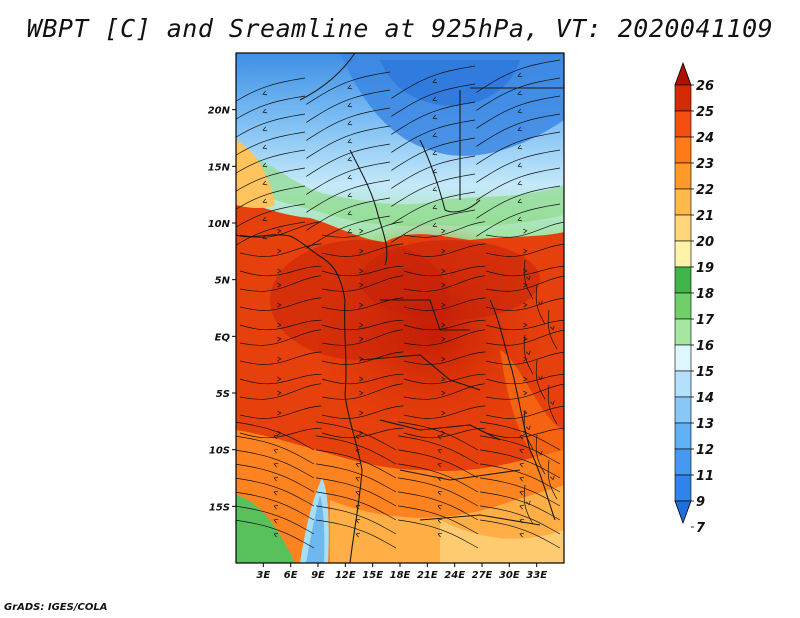 Image resolution: width=800 pixels, height=618 pixels. I want to click on lon-tick-label: 21E, so click(427, 575).